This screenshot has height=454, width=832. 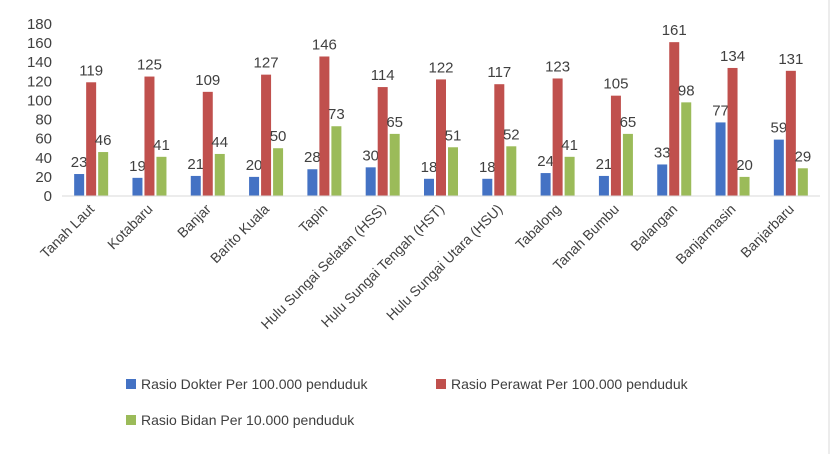 What do you see at coordinates (239, 233) in the screenshot?
I see `x-category-label: Barito Kuala` at bounding box center [239, 233].